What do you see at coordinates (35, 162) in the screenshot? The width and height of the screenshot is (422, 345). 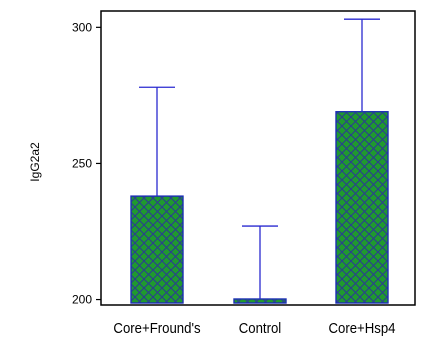 I see `y-axis-title: IgG2a2` at bounding box center [35, 162].